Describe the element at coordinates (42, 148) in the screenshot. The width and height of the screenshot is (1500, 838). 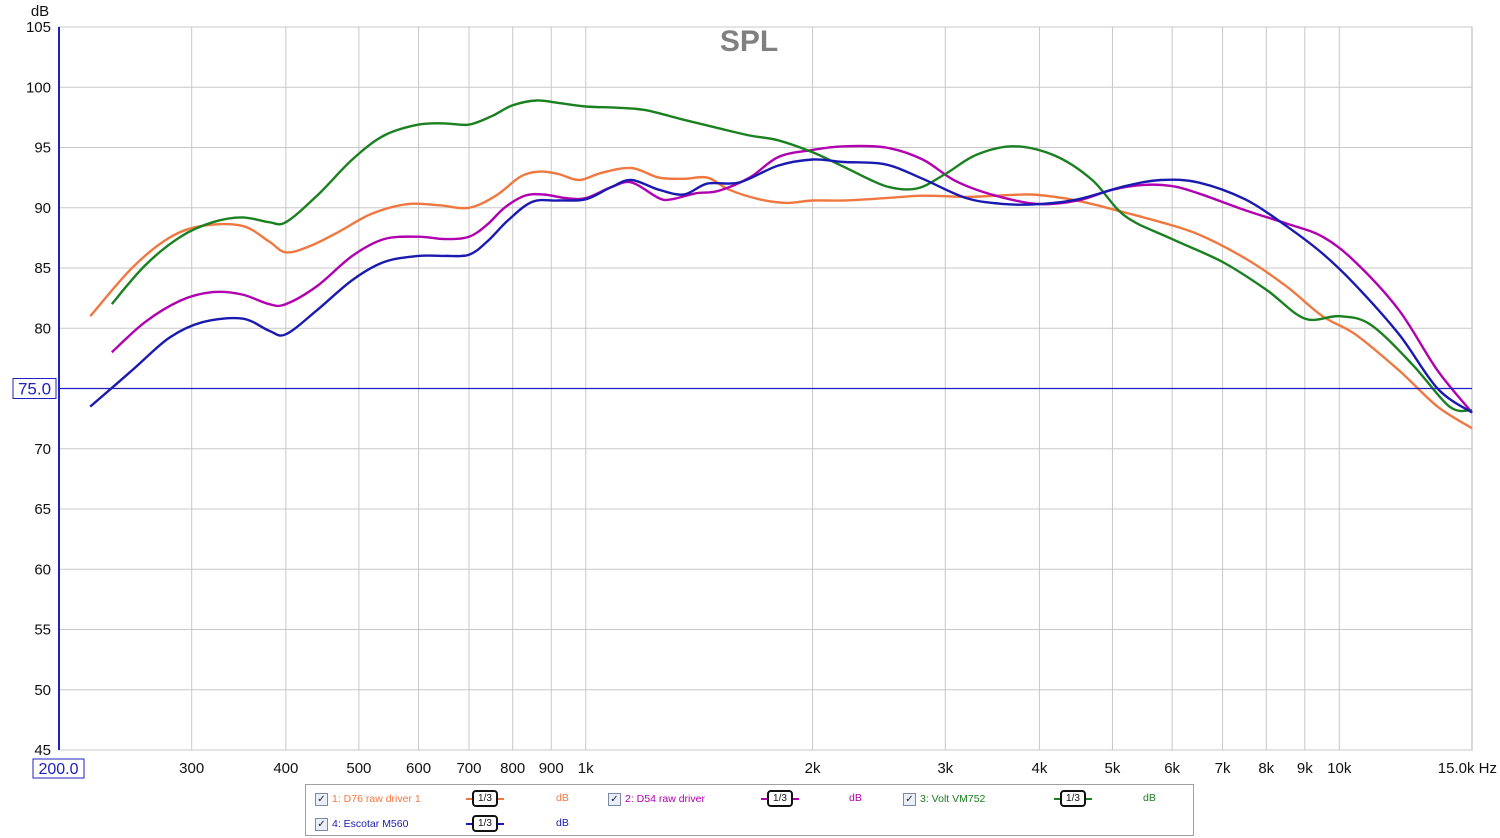
I see `y-tick-label: 95` at that location.